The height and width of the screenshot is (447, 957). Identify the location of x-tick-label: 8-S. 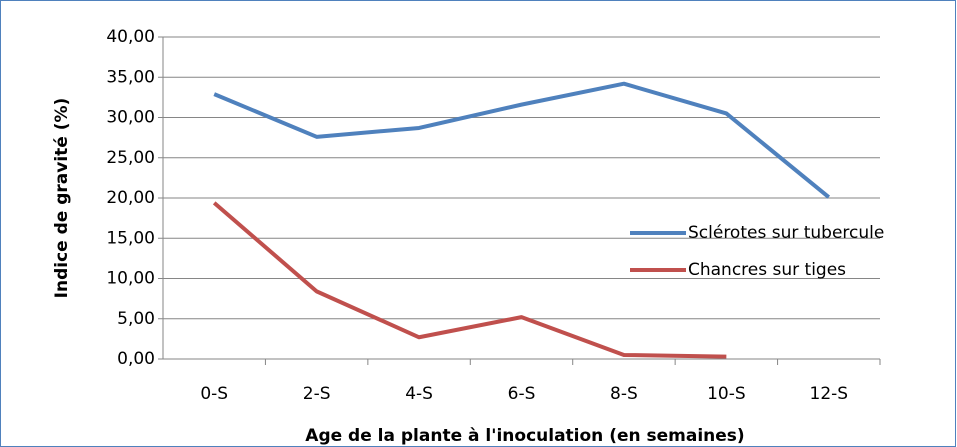
(624, 394).